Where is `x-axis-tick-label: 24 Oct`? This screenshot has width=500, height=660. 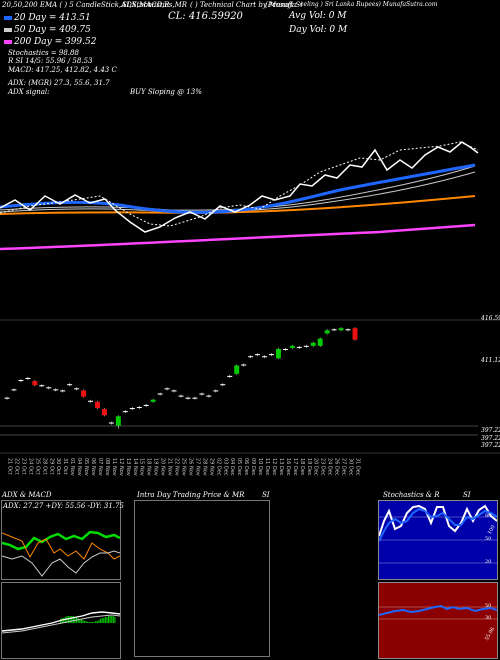
x-axis-tick-label: 24 Oct is located at coordinates (30, 466).